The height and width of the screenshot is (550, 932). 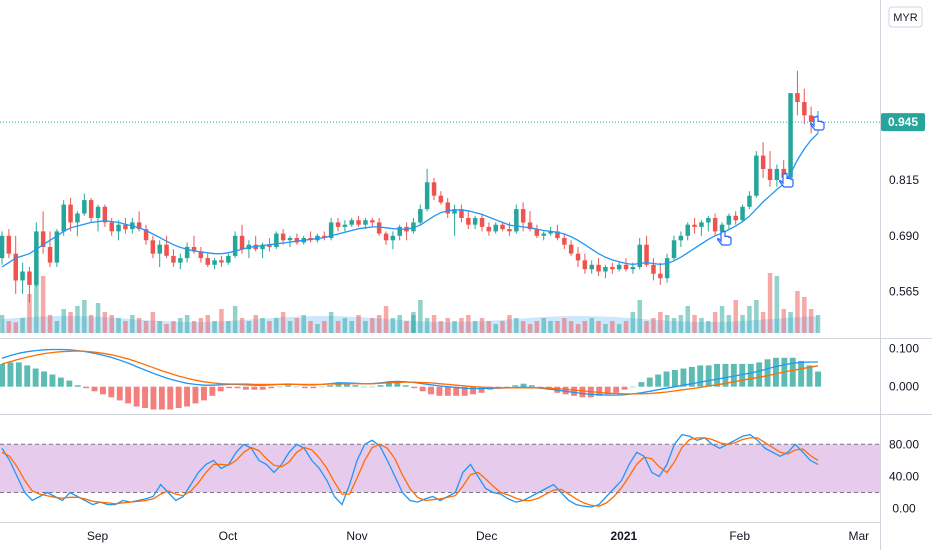 What do you see at coordinates (904, 509) in the screenshot?
I see `stoch-tick-label: 0.00` at bounding box center [904, 509].